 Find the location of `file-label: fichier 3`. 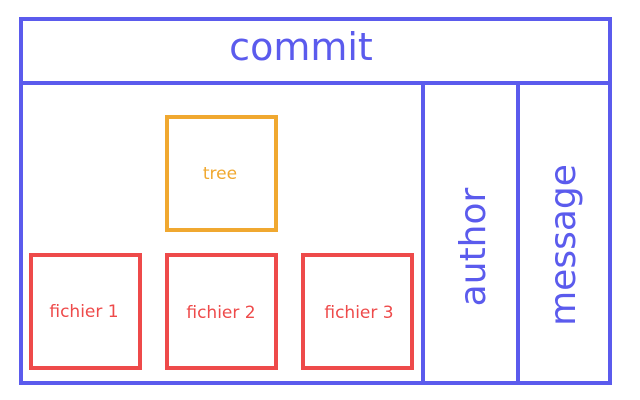

file-label: fichier 3 is located at coordinates (358, 313).